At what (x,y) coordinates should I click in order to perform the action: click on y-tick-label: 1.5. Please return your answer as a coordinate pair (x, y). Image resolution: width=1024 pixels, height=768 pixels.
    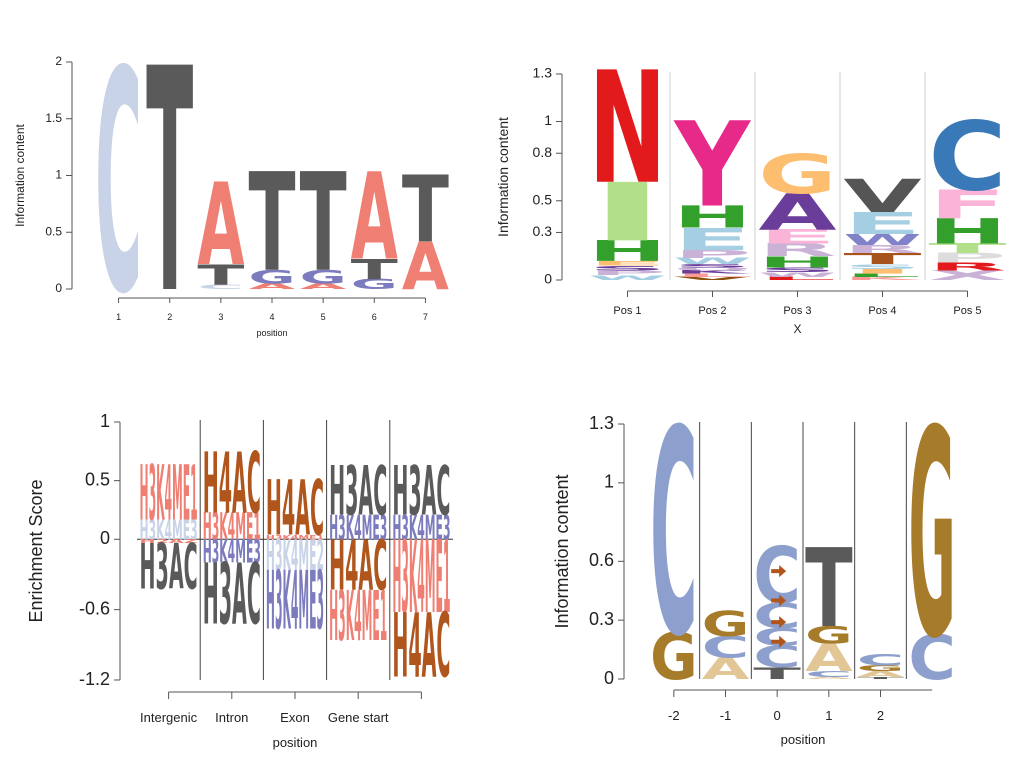
    Looking at the image, I should click on (53, 118).